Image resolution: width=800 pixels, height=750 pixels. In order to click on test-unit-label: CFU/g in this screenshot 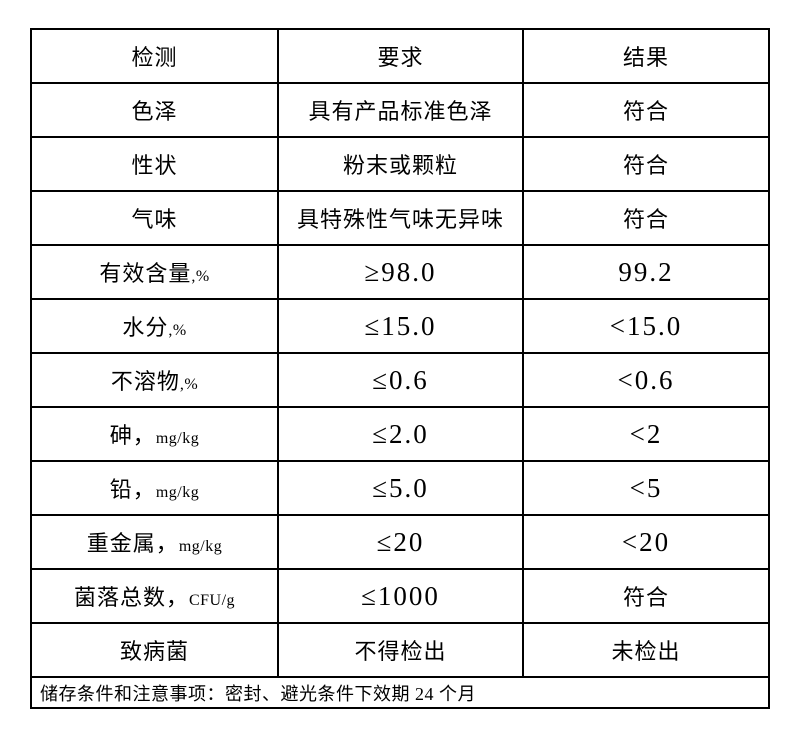, I will do `click(212, 600)`.